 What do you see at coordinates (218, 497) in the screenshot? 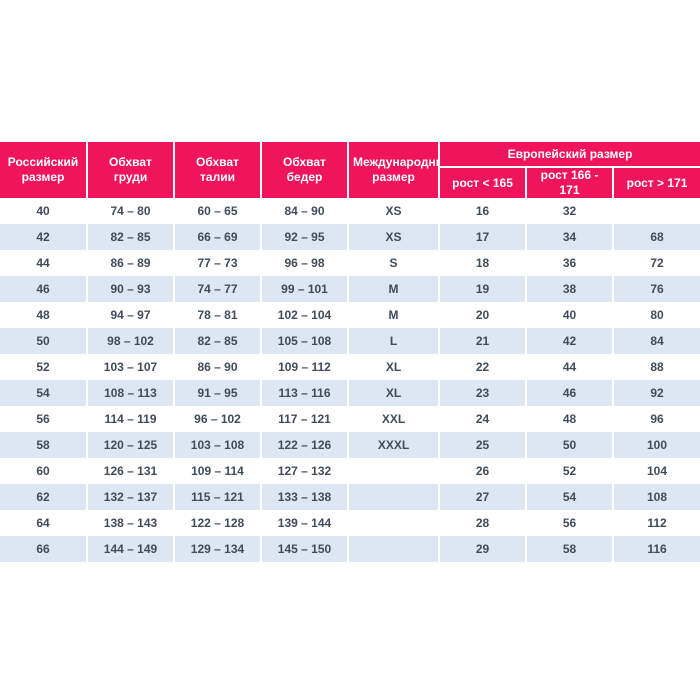
I see `table-cell: 115 – 121` at bounding box center [218, 497].